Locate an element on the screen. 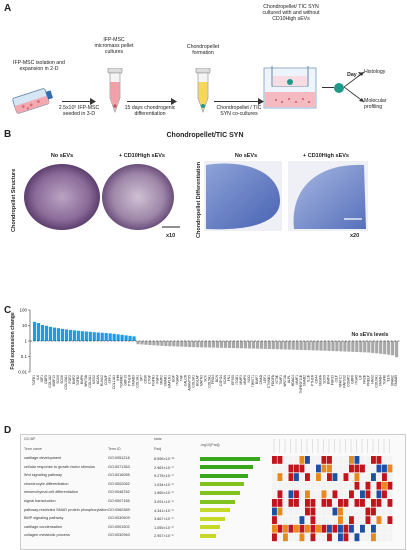 The height and width of the screenshot is (550, 407). x-tick-label: PTH1R is located at coordinates (313, 379).